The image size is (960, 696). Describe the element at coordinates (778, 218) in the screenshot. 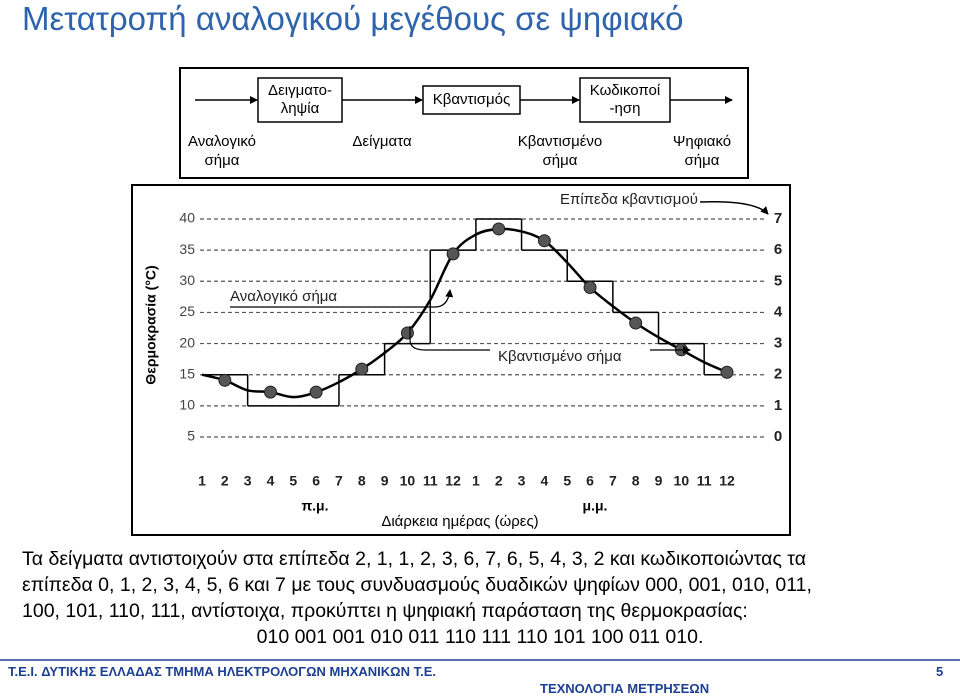

I see `y2-tick-label: 7` at that location.